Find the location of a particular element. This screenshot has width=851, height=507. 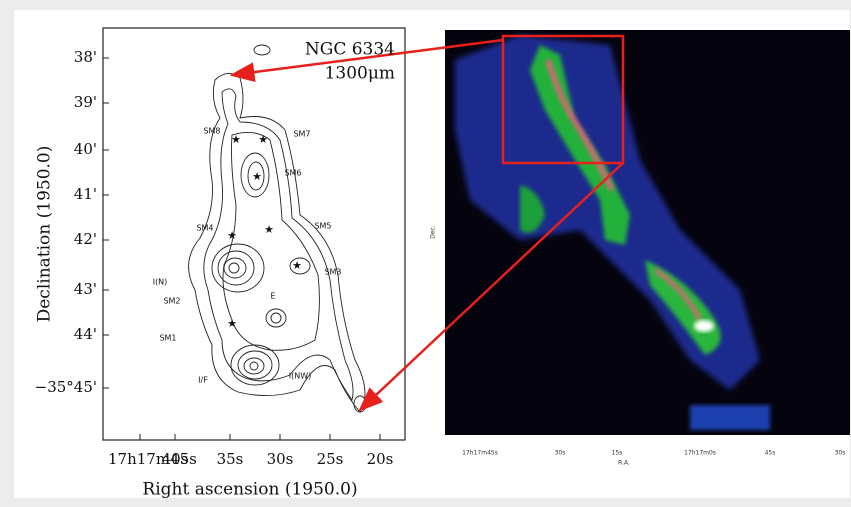

source-label: I(NW) is located at coordinates (300, 376).